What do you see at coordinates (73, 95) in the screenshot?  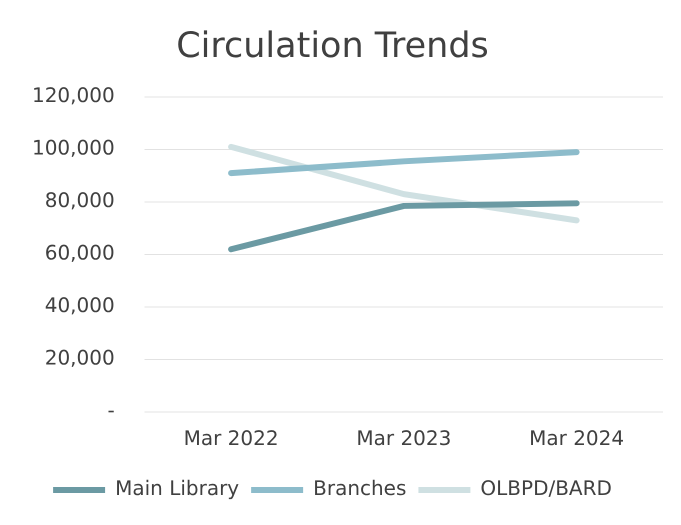 I see `y-tick-label: 120,000` at bounding box center [73, 95].